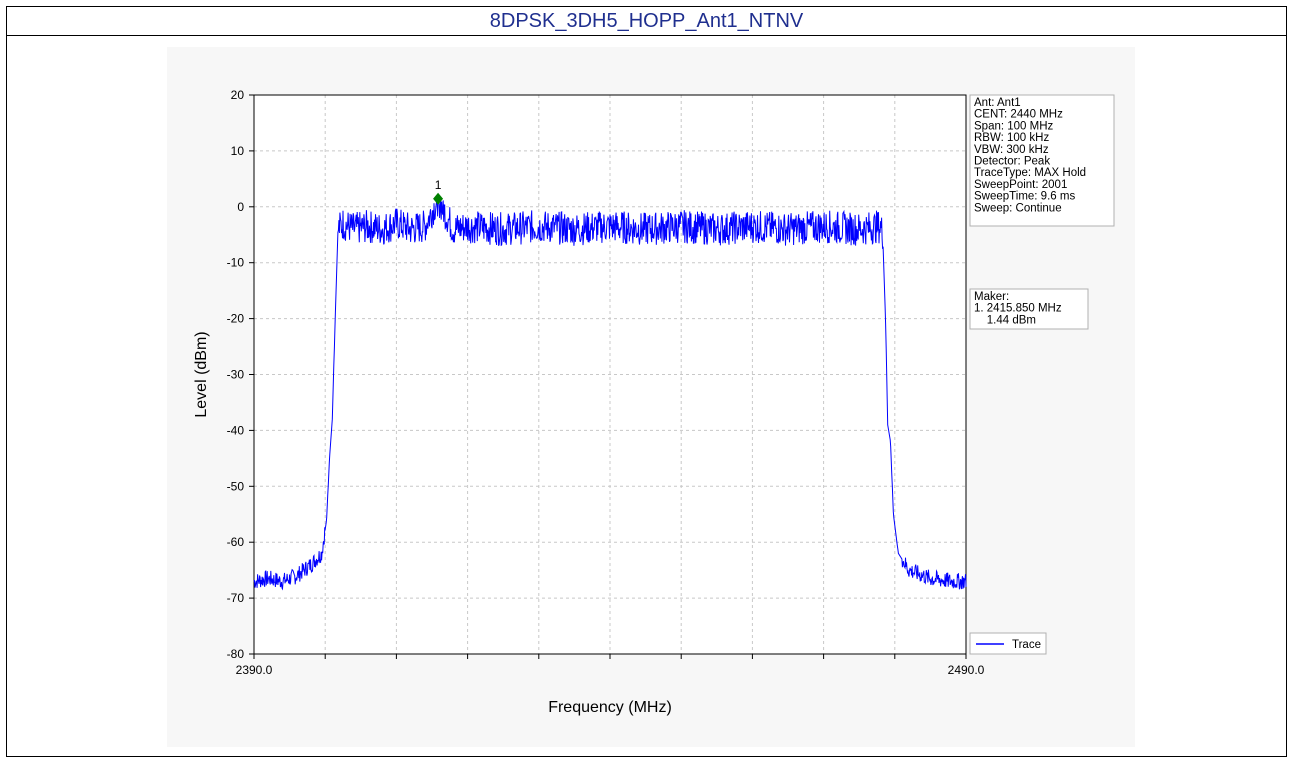 This screenshot has height=763, width=1293. What do you see at coordinates (1011, 138) in the screenshot?
I see `info-line: RBW: 100 kHz` at bounding box center [1011, 138].